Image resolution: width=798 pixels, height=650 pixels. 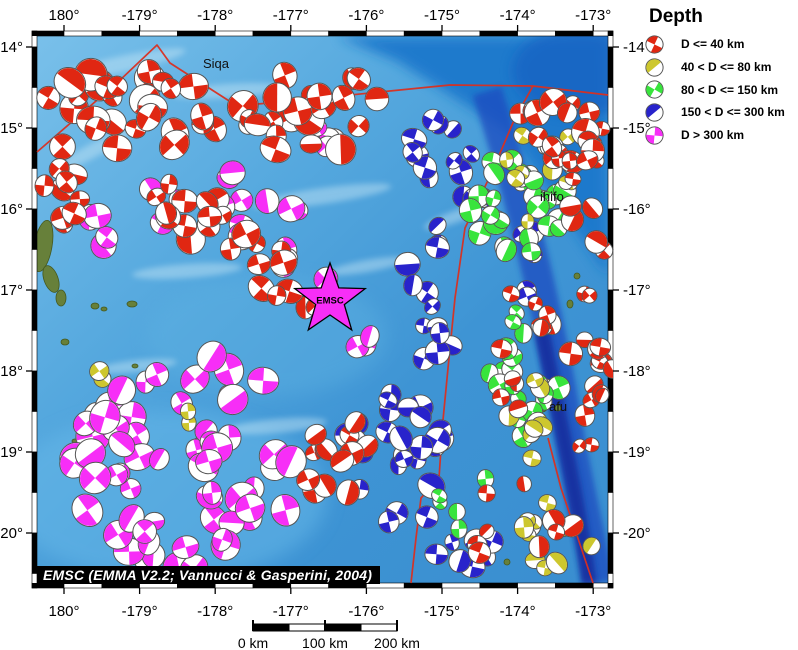 I want to click on legend-item: 150 < D <= 300 km, so click(x=720, y=112).